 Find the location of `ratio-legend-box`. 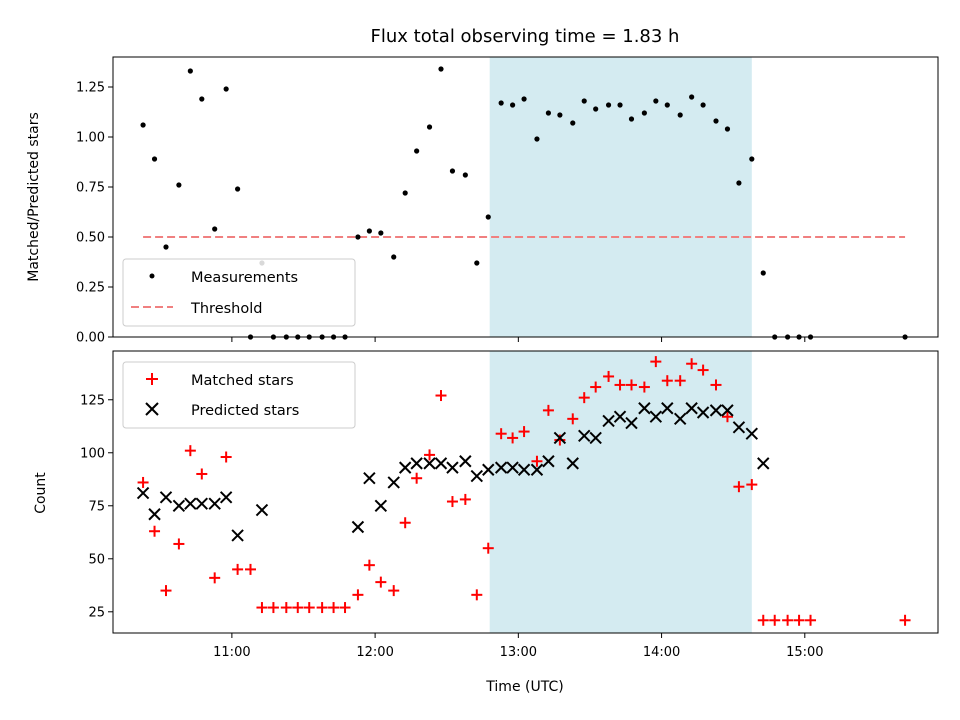

ratio-legend-box is located at coordinates (239, 292).